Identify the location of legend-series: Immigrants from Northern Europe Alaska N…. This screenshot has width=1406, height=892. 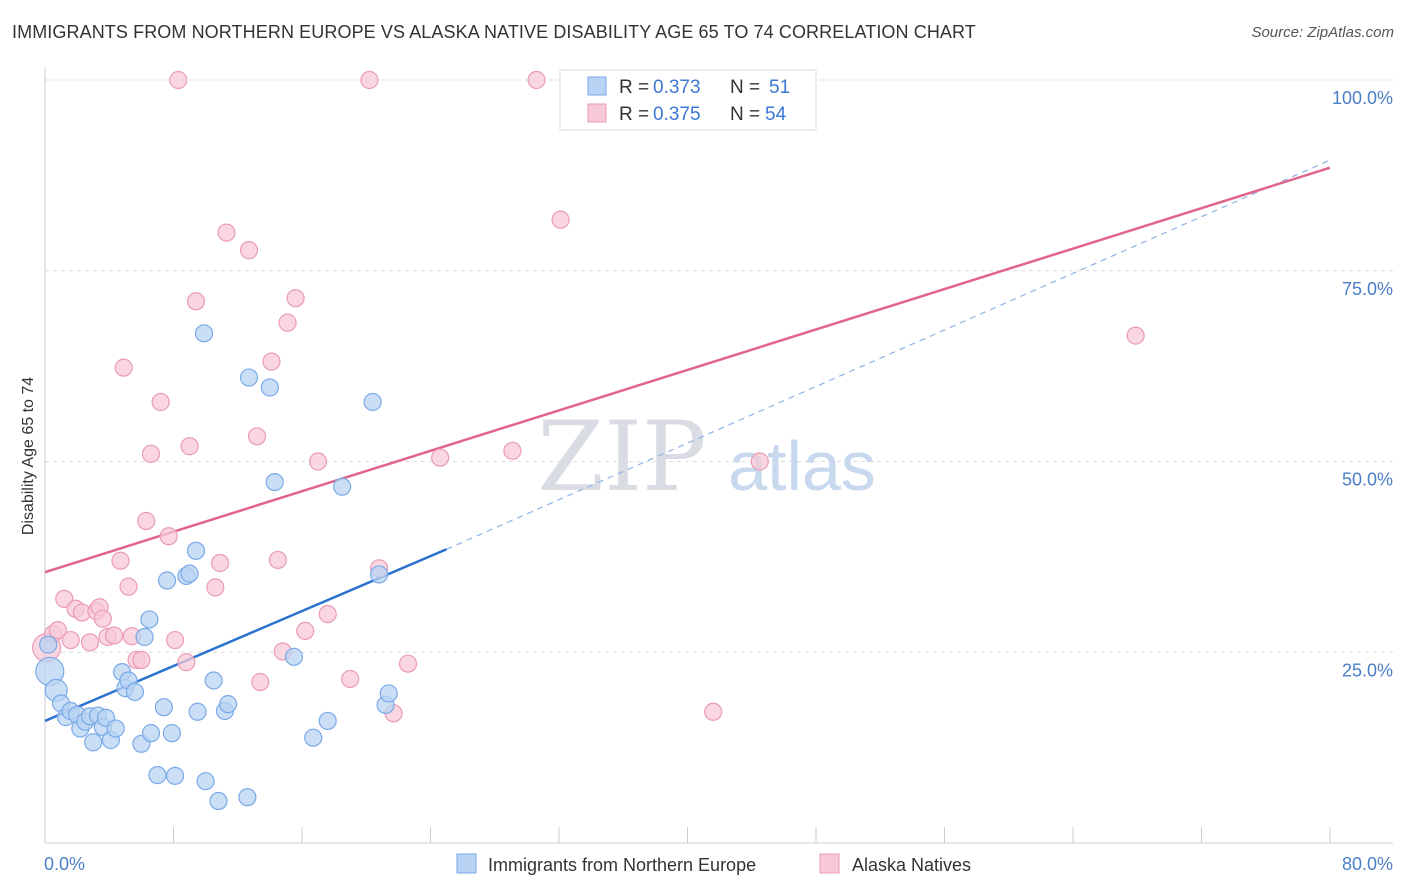
(713, 864).